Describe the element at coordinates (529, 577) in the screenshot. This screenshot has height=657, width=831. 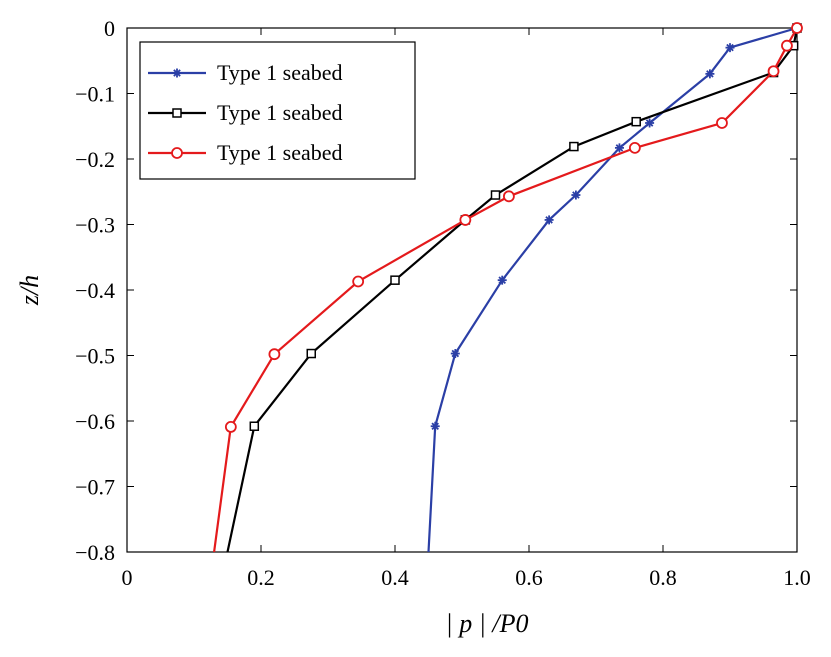
I see `x-tick-label: 0.6` at that location.